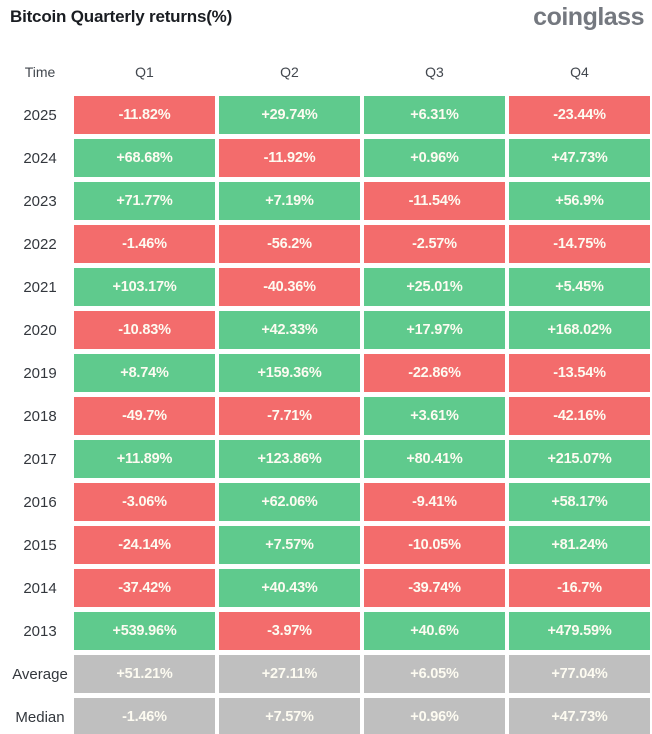  What do you see at coordinates (144, 201) in the screenshot?
I see `return-cell: +71.77%` at bounding box center [144, 201].